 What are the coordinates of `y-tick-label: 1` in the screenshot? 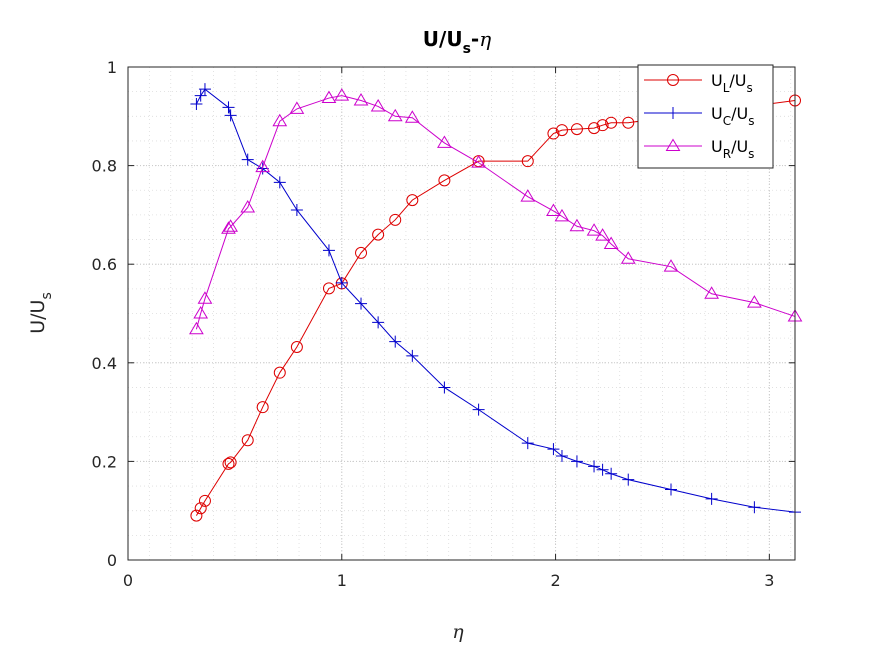 It's located at (112, 67).